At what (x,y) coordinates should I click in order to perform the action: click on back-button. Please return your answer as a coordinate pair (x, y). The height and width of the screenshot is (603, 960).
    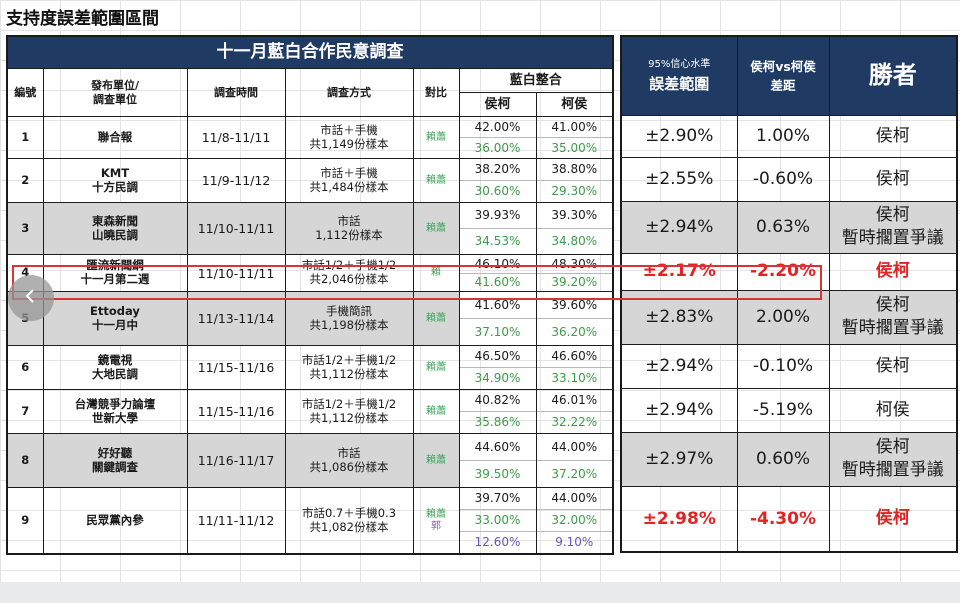
    Looking at the image, I should click on (31, 298).